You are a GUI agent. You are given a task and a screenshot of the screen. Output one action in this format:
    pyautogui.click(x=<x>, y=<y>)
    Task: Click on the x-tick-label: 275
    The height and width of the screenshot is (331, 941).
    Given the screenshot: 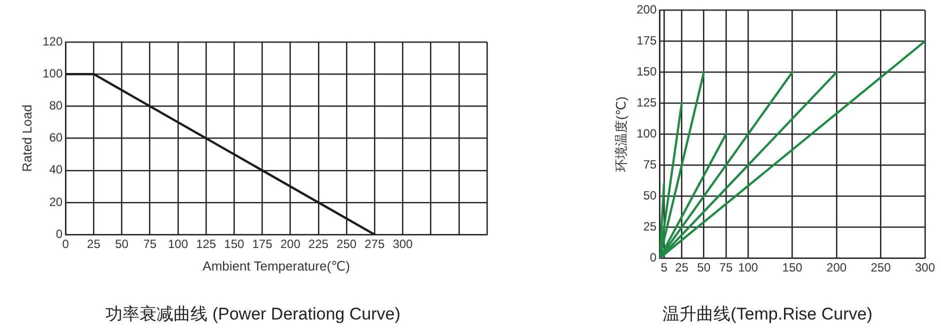 What is the action you would take?
    pyautogui.click(x=374, y=244)
    